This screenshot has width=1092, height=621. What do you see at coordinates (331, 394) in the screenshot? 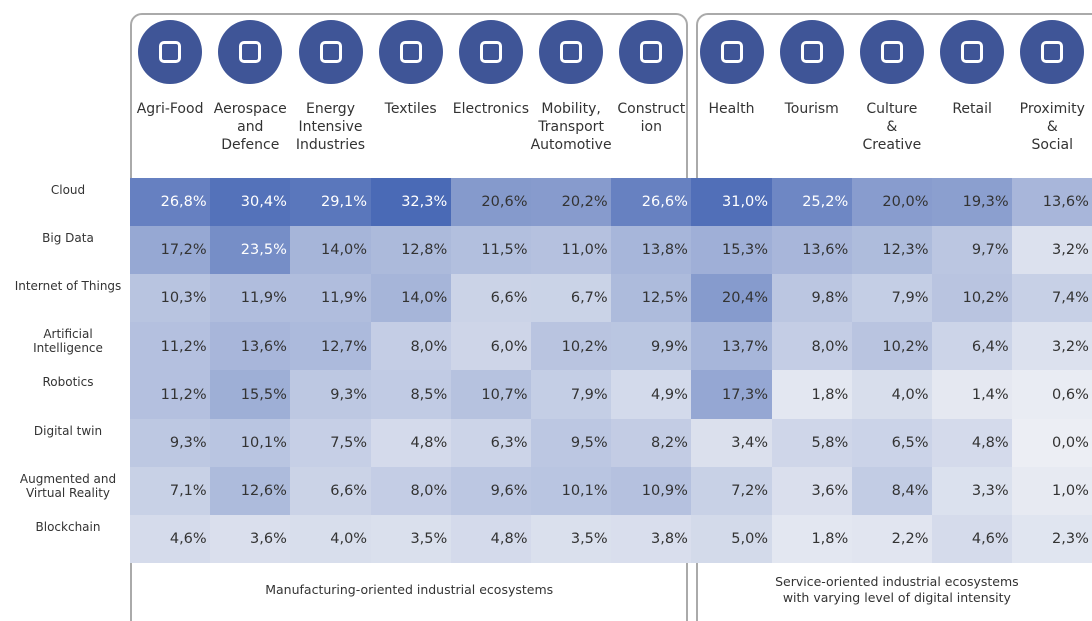
I see `heat-cell: 9,3%` at bounding box center [331, 394].